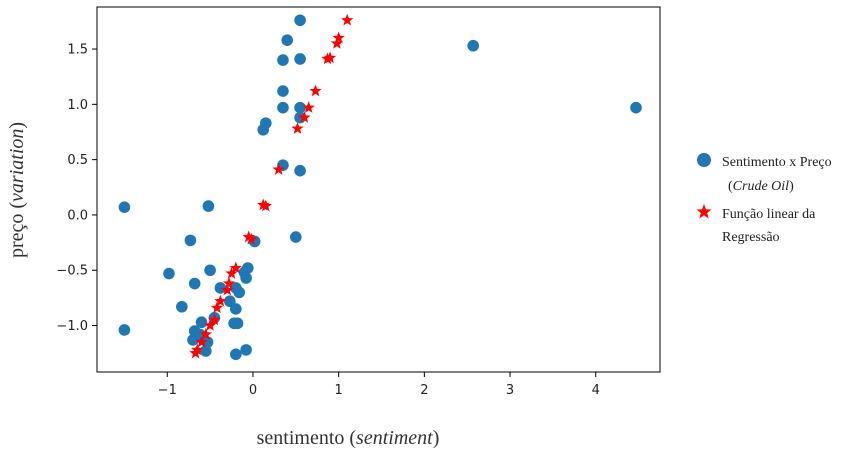  Describe the element at coordinates (72, 271) in the screenshot. I see `y-tick-label: −0.5` at that location.